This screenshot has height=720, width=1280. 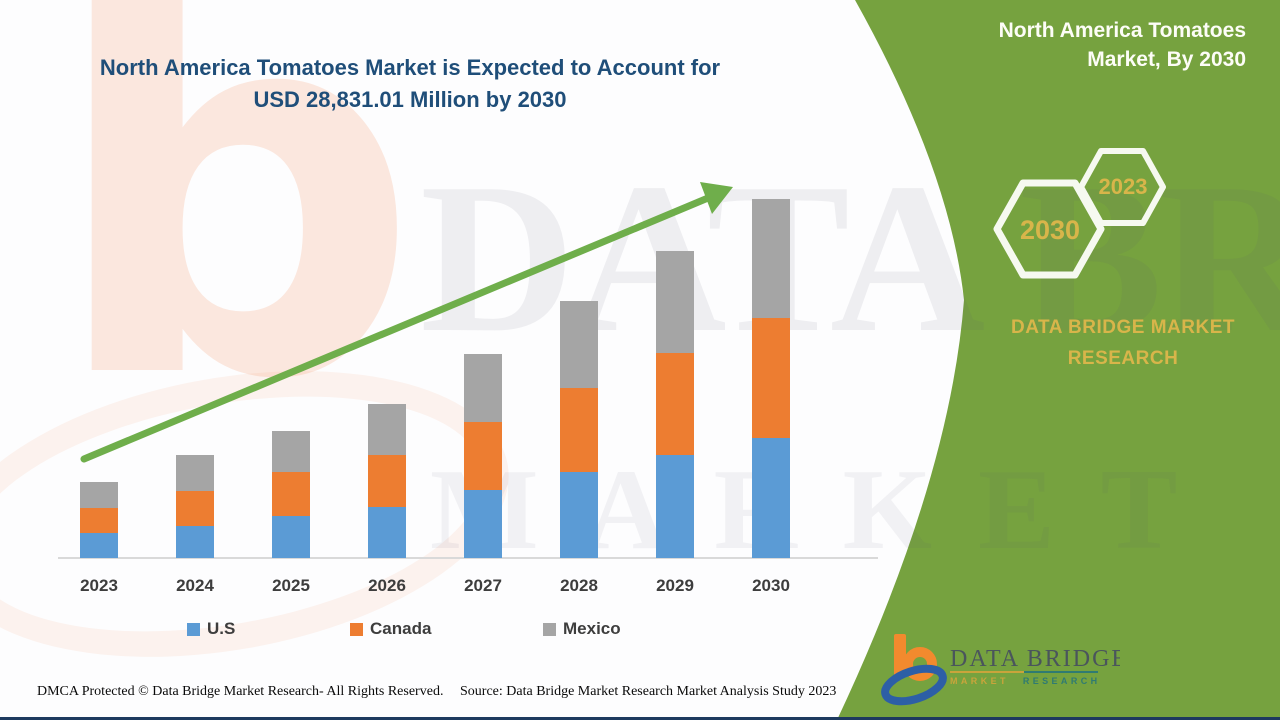 What do you see at coordinates (675, 585) in the screenshot?
I see `x-axis-label-2029: 2029` at bounding box center [675, 585].